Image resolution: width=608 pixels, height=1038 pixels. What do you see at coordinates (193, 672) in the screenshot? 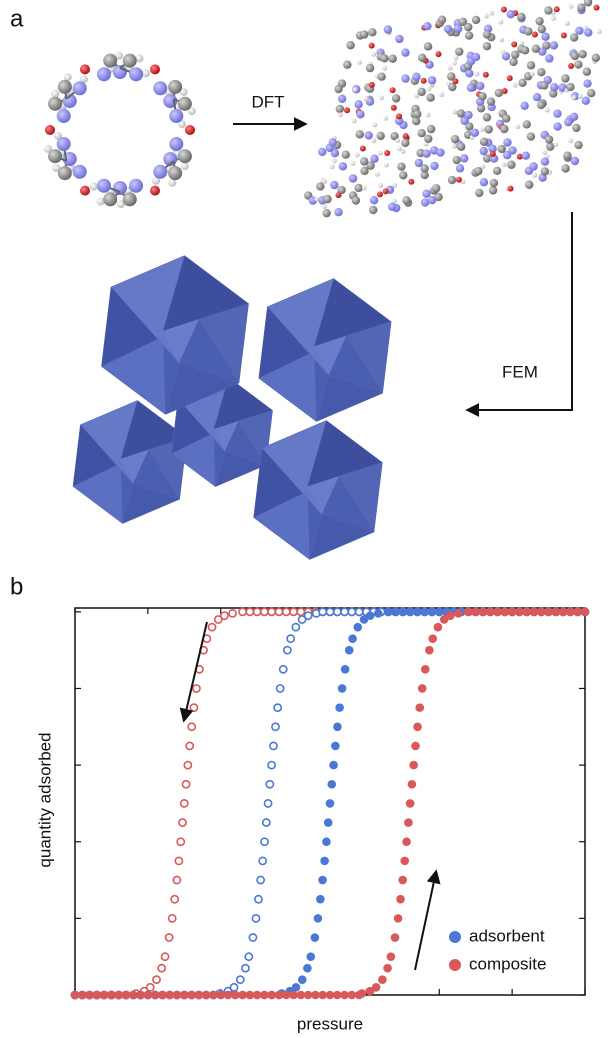
I see `desorption-arrow` at bounding box center [193, 672].